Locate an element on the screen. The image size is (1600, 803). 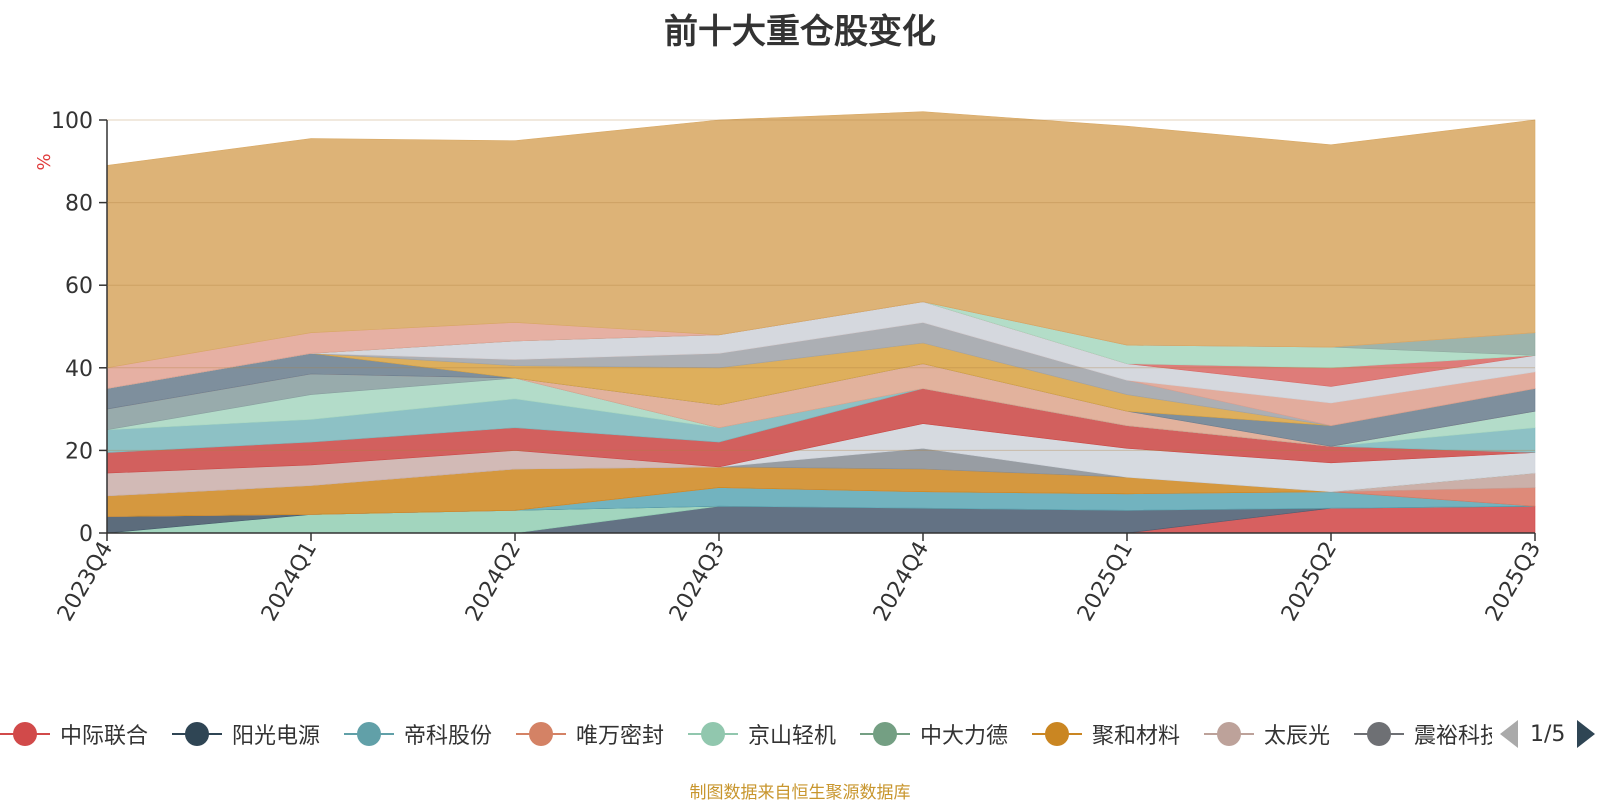
legend-label: 阳光电源 is located at coordinates (276, 736).